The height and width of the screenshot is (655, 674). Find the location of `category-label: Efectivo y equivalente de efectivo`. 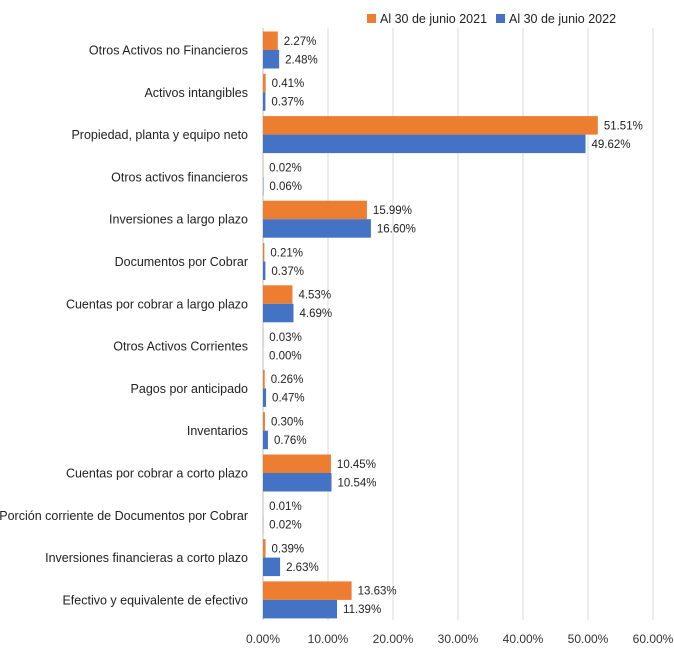

category-label: Efectivo y equivalente de efectivo is located at coordinates (155, 600).